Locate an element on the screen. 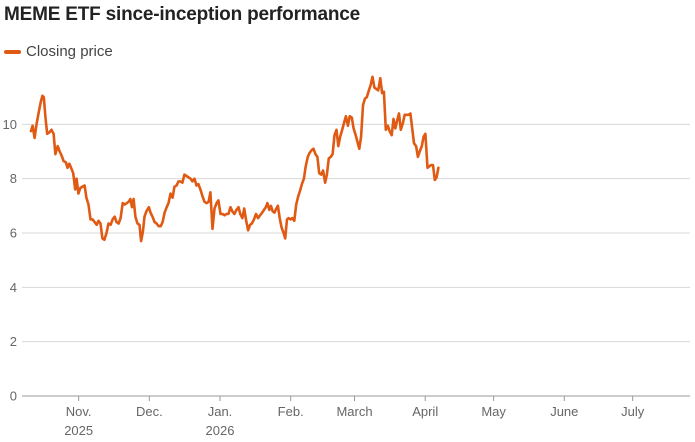 The width and height of the screenshot is (695, 442). legend-label-closing-price: Closing price is located at coordinates (69, 51).